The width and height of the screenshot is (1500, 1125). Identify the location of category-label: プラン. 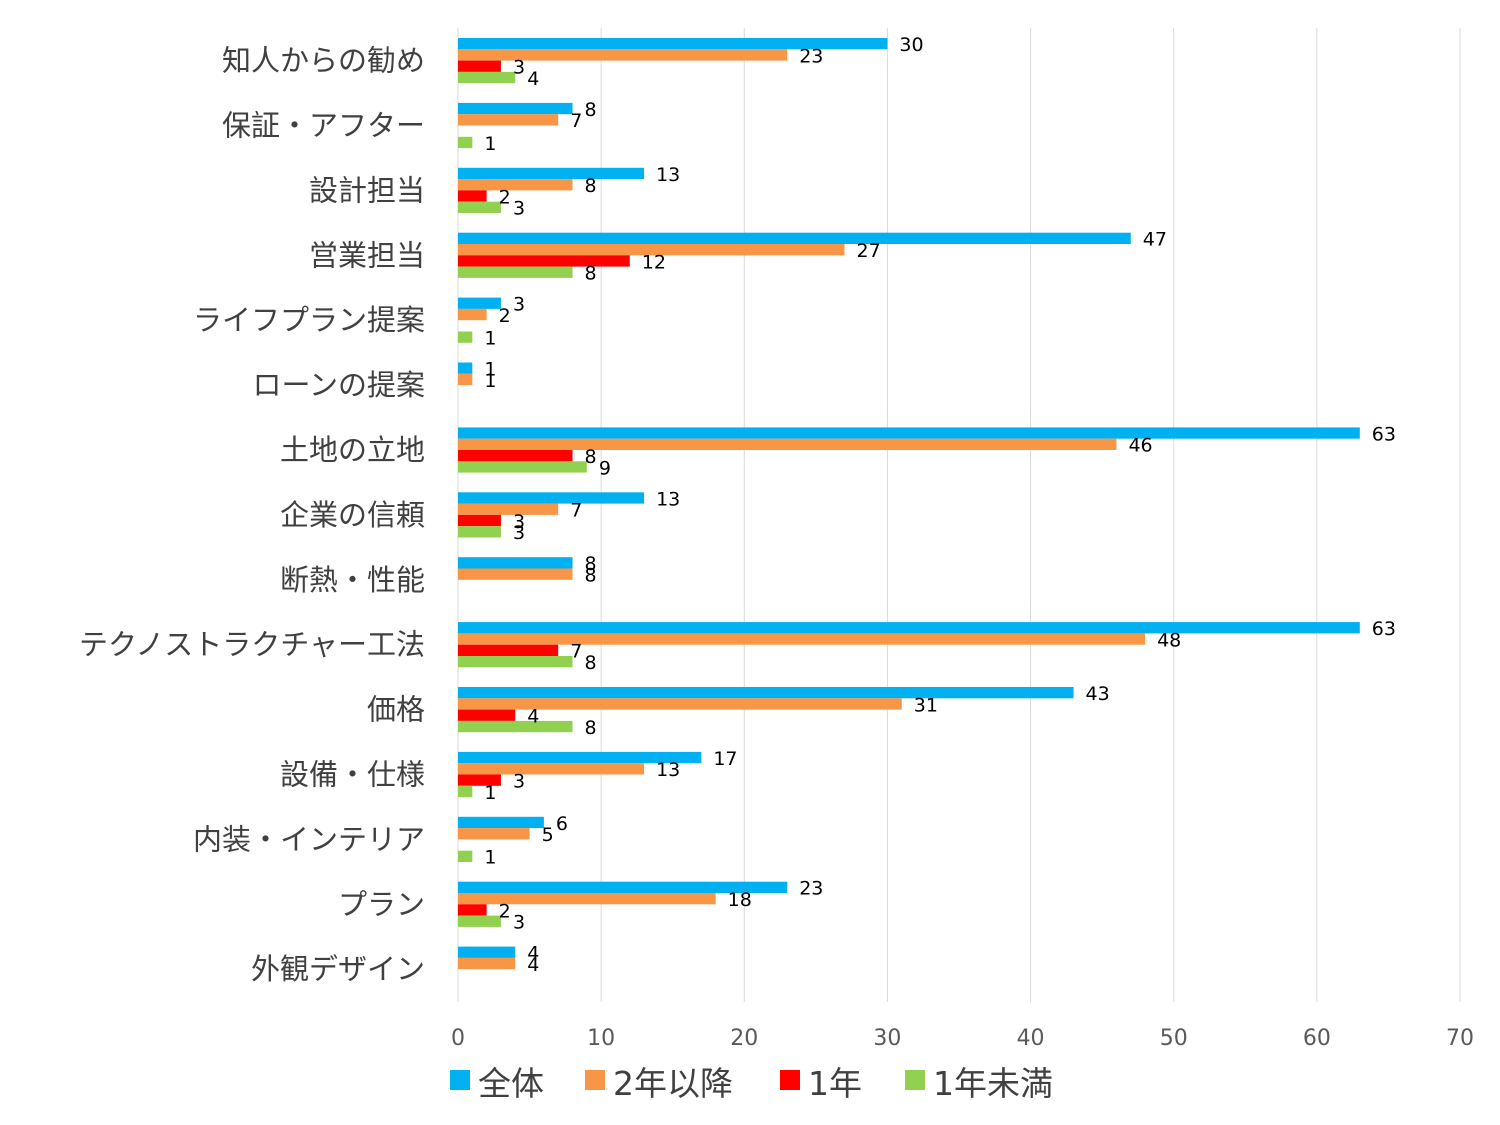
(381, 904).